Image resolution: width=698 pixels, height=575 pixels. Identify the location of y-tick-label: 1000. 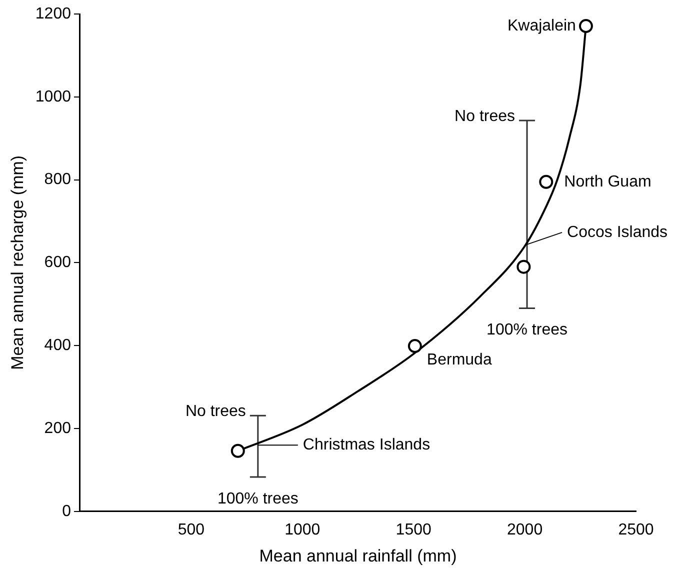
(53, 97).